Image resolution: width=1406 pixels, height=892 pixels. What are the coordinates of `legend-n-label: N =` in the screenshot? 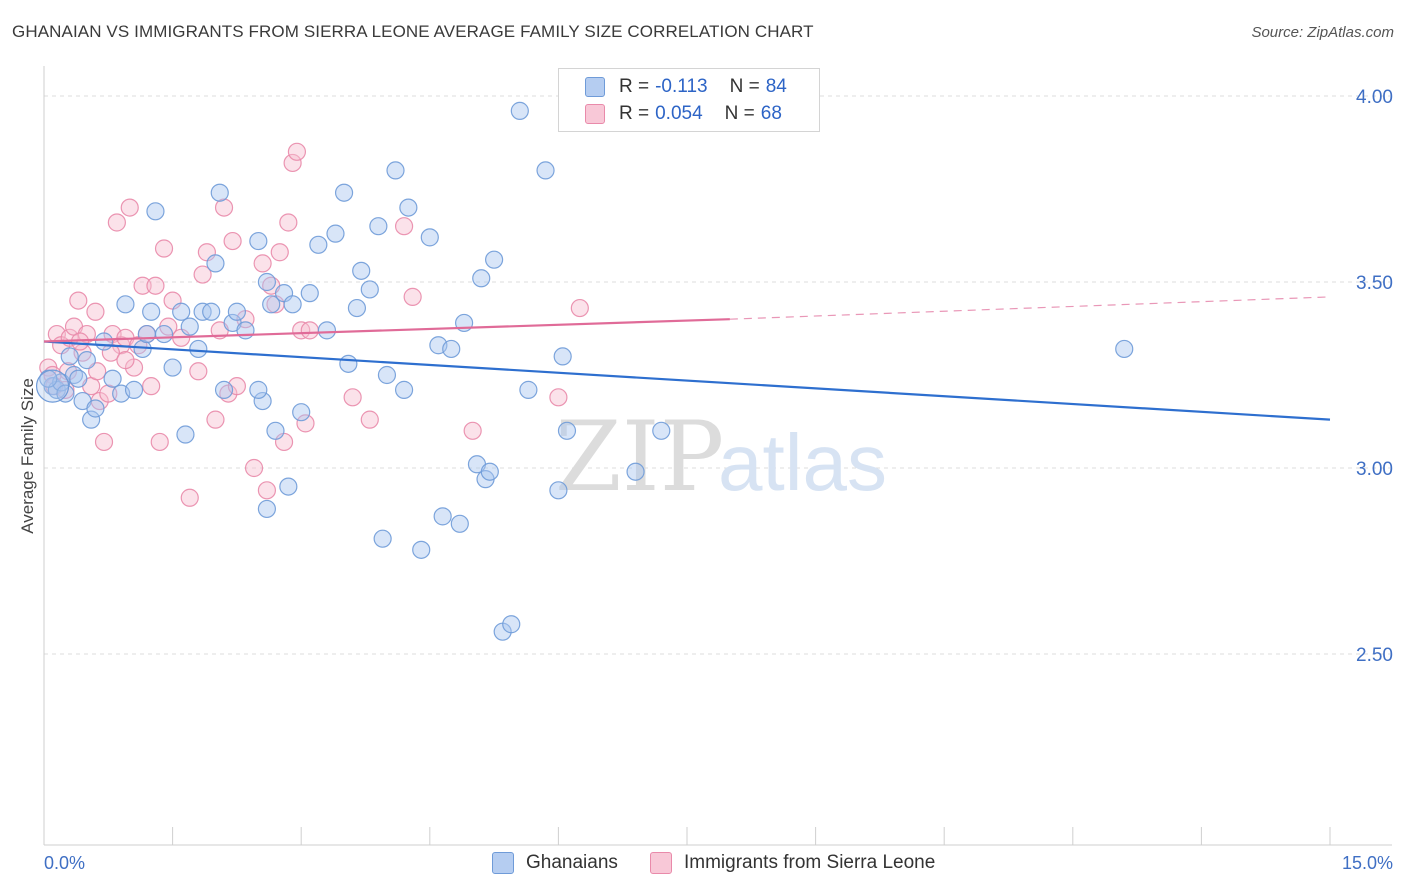 It's located at (739, 113).